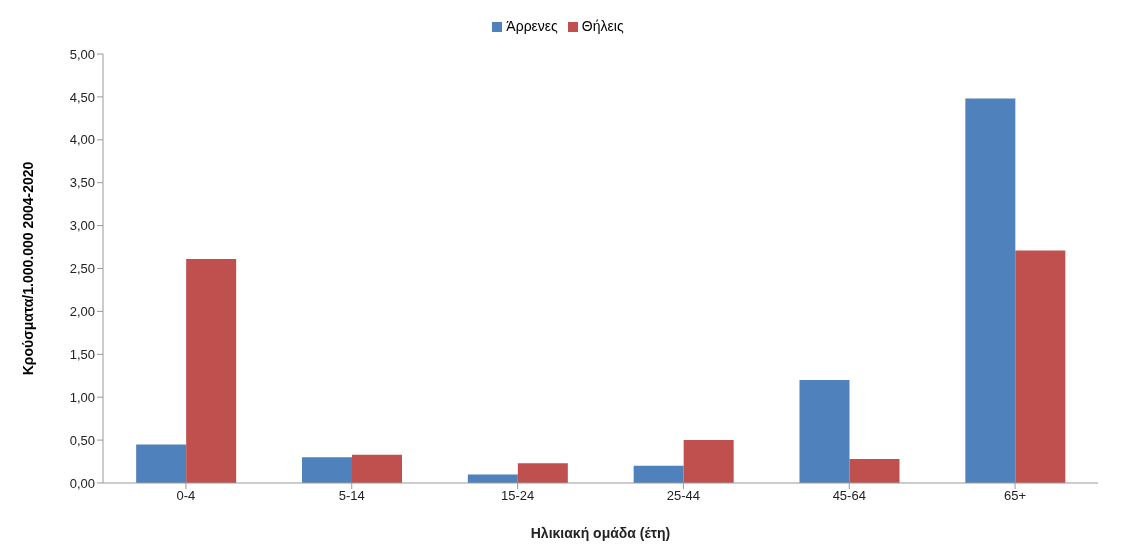  Describe the element at coordinates (683, 496) in the screenshot. I see `x-tick-label: 25-44` at that location.